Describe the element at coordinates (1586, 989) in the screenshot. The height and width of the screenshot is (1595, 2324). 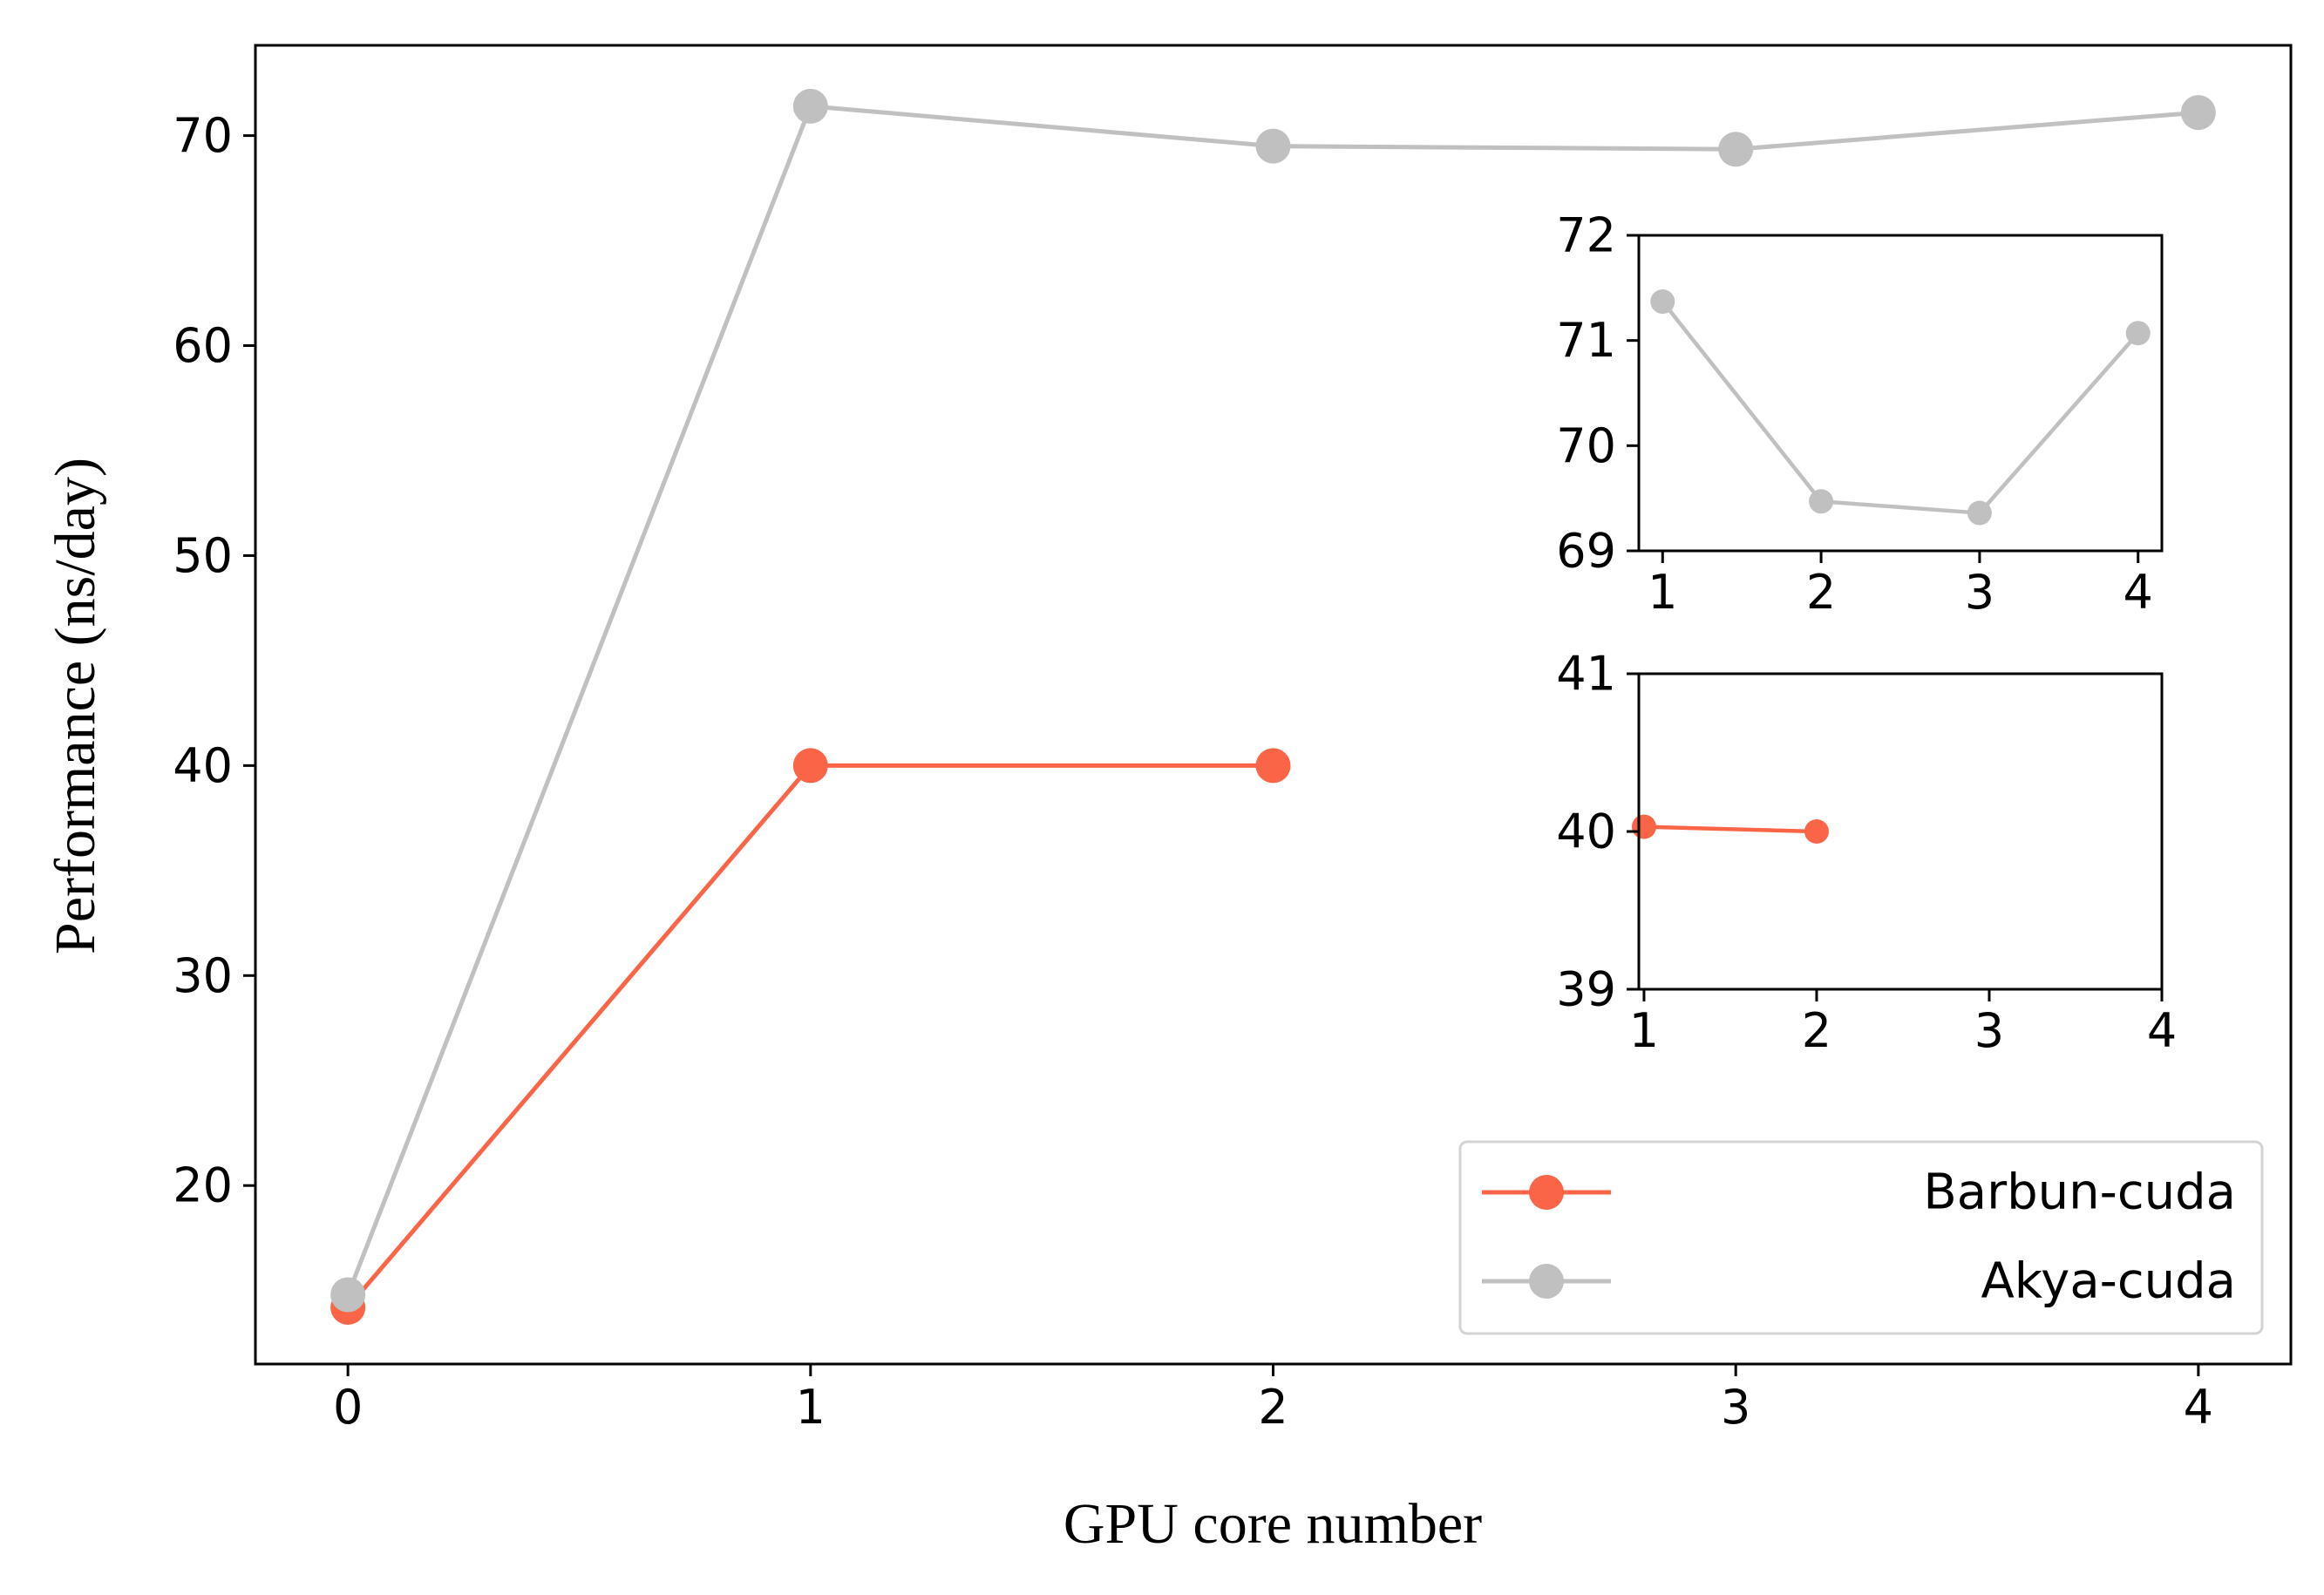
I see `y-tick-label: 39` at that location.